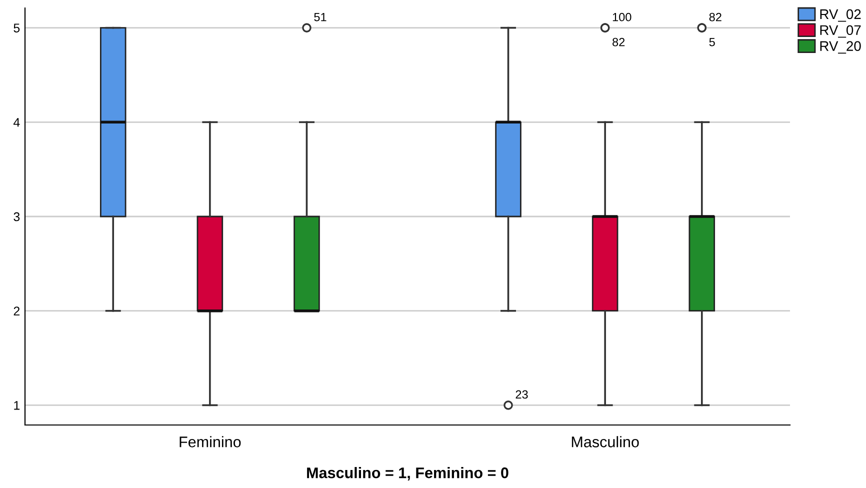  What do you see at coordinates (605, 442) in the screenshot?
I see `x-tick-label: Masculino` at bounding box center [605, 442].